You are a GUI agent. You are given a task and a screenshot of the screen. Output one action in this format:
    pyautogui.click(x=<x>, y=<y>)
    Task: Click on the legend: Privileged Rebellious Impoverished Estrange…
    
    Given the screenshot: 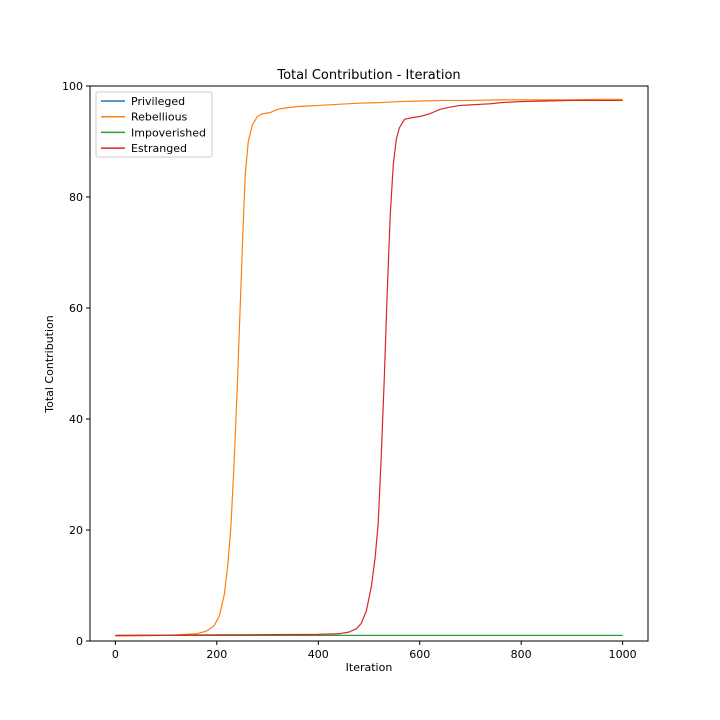 What is the action you would take?
    pyautogui.click(x=154, y=124)
    